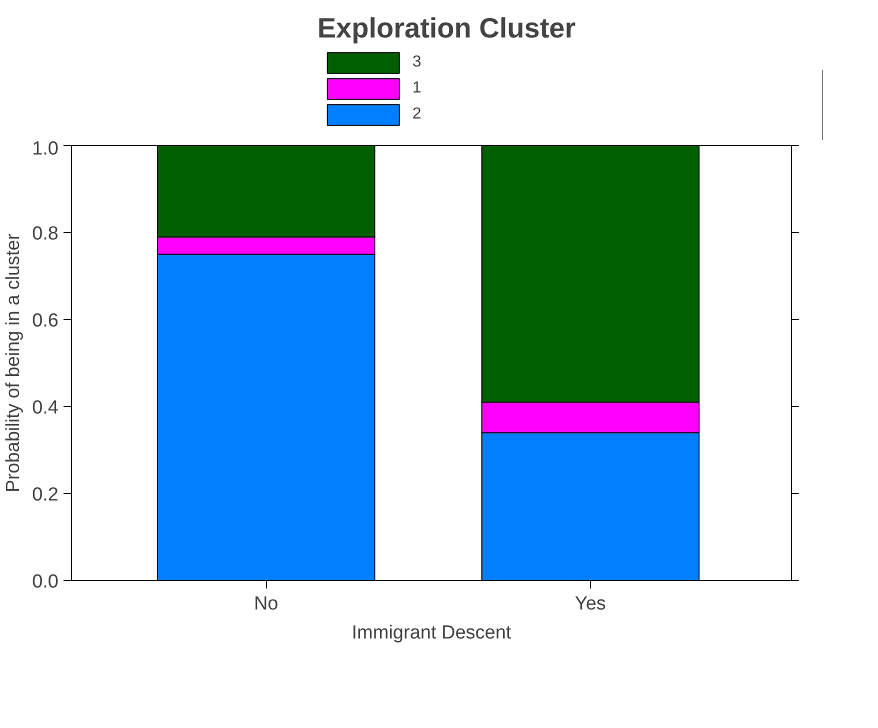  What do you see at coordinates (446, 28) in the screenshot?
I see `legend-title: Exploration Cluster` at bounding box center [446, 28].